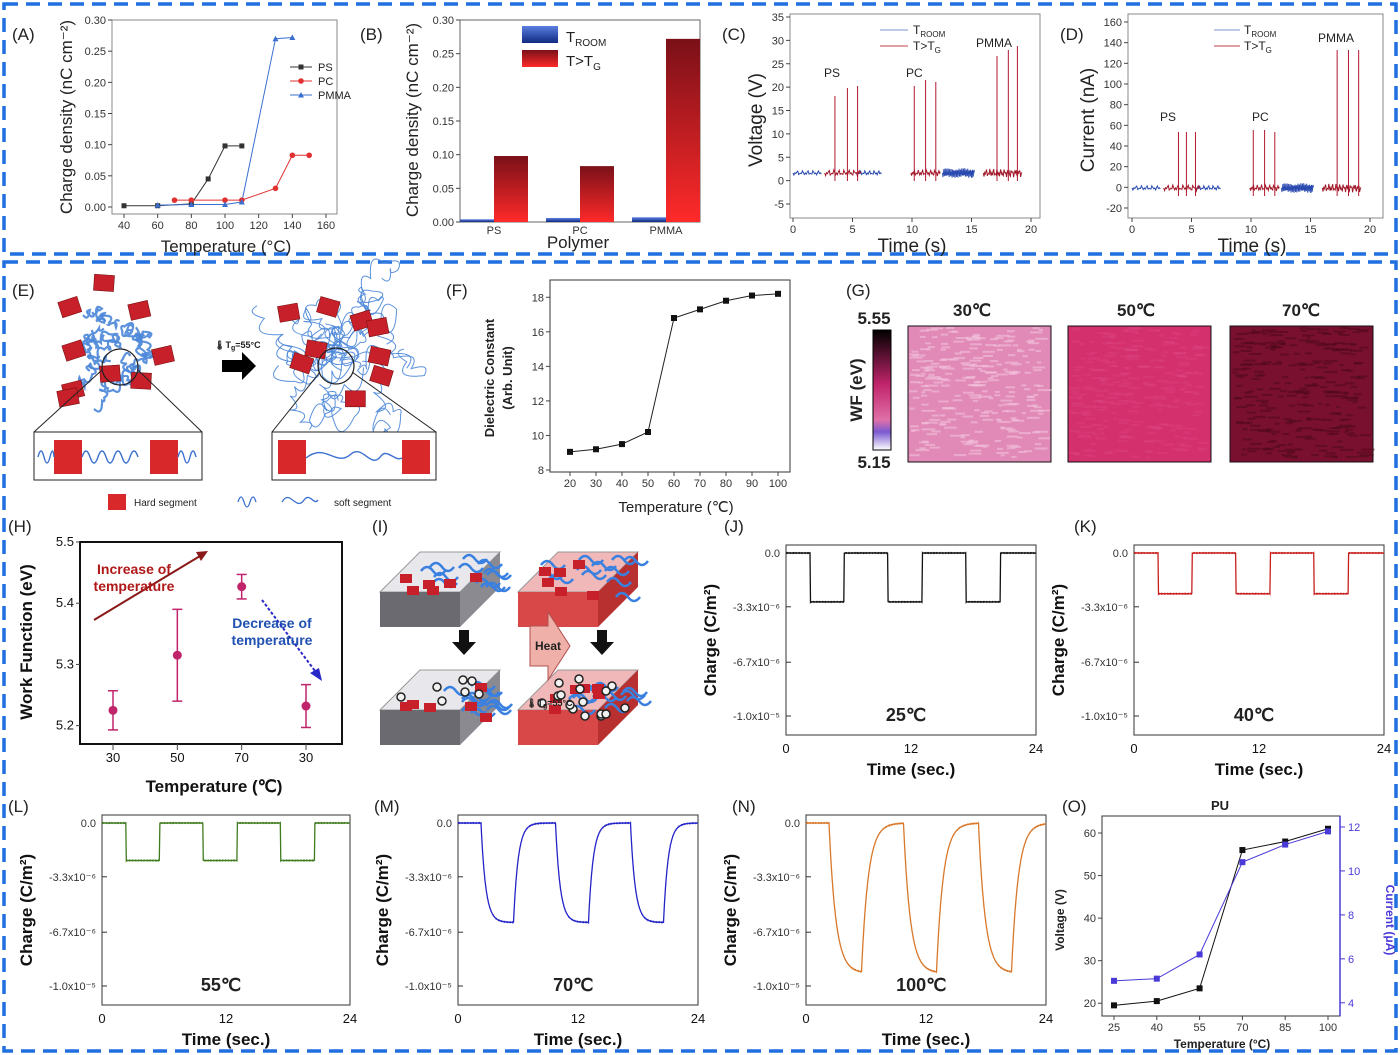 The width and height of the screenshot is (1400, 1055). What do you see at coordinates (778, 135) in the screenshot?
I see `c-ytick-3: 10` at bounding box center [778, 135].